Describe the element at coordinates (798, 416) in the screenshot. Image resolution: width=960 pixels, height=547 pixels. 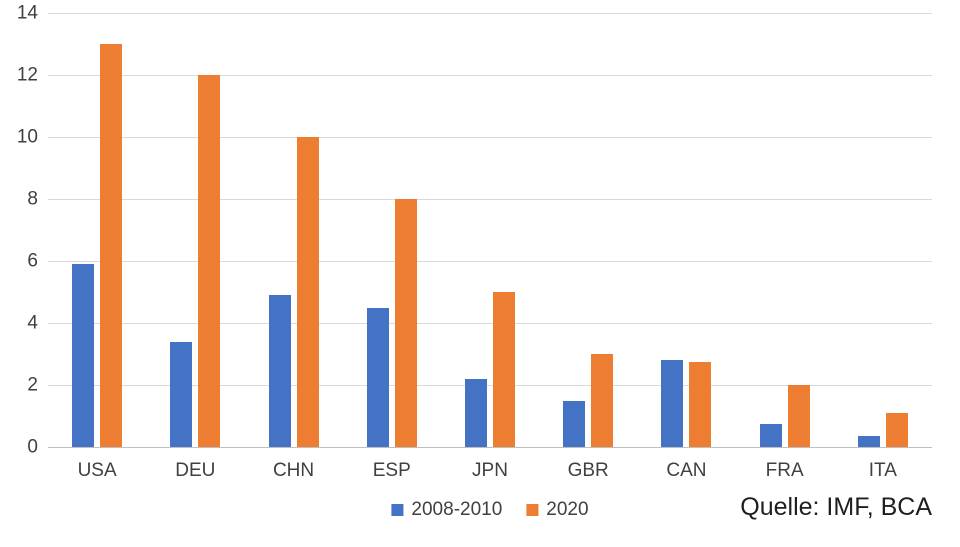
I see `bar-2020-fra` at that location.